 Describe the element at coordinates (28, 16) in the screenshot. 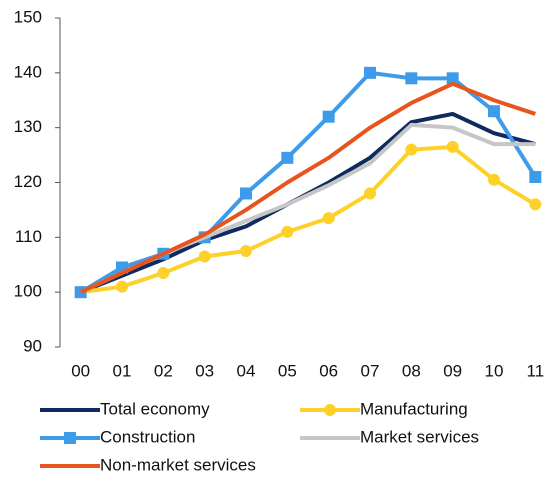

I see `y-tick-label: 150` at that location.